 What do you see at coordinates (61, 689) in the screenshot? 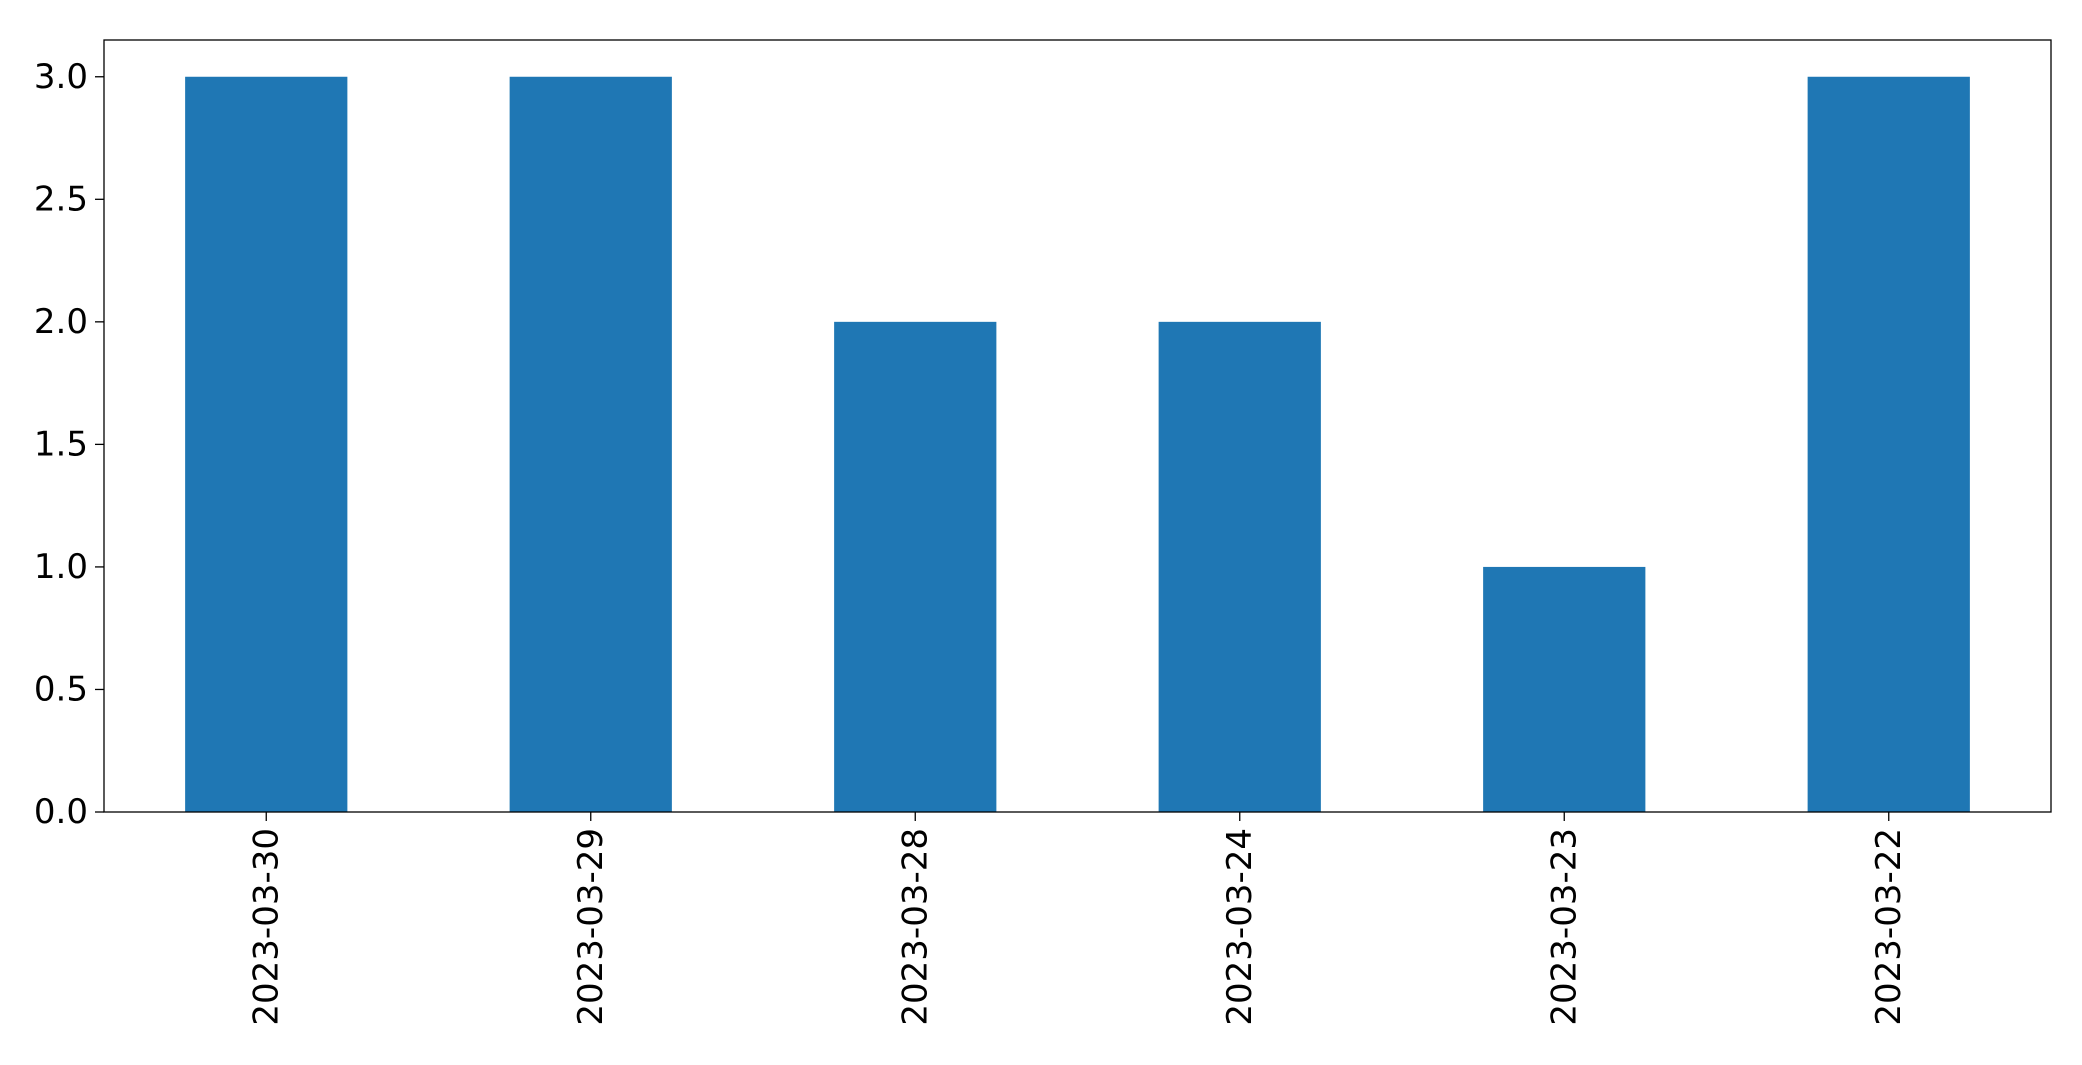
I see `y-tick-label: 0.5` at bounding box center [61, 689].